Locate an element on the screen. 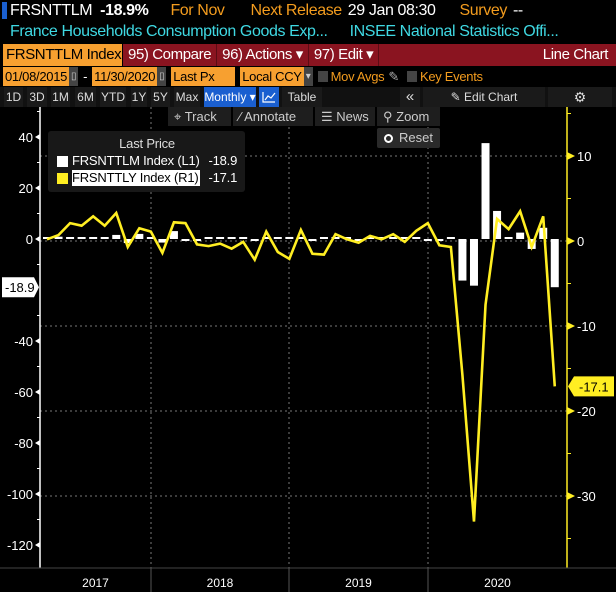 Image resolution: width=616 pixels, height=592 pixels. currency-select: Local CCY is located at coordinates (272, 76).